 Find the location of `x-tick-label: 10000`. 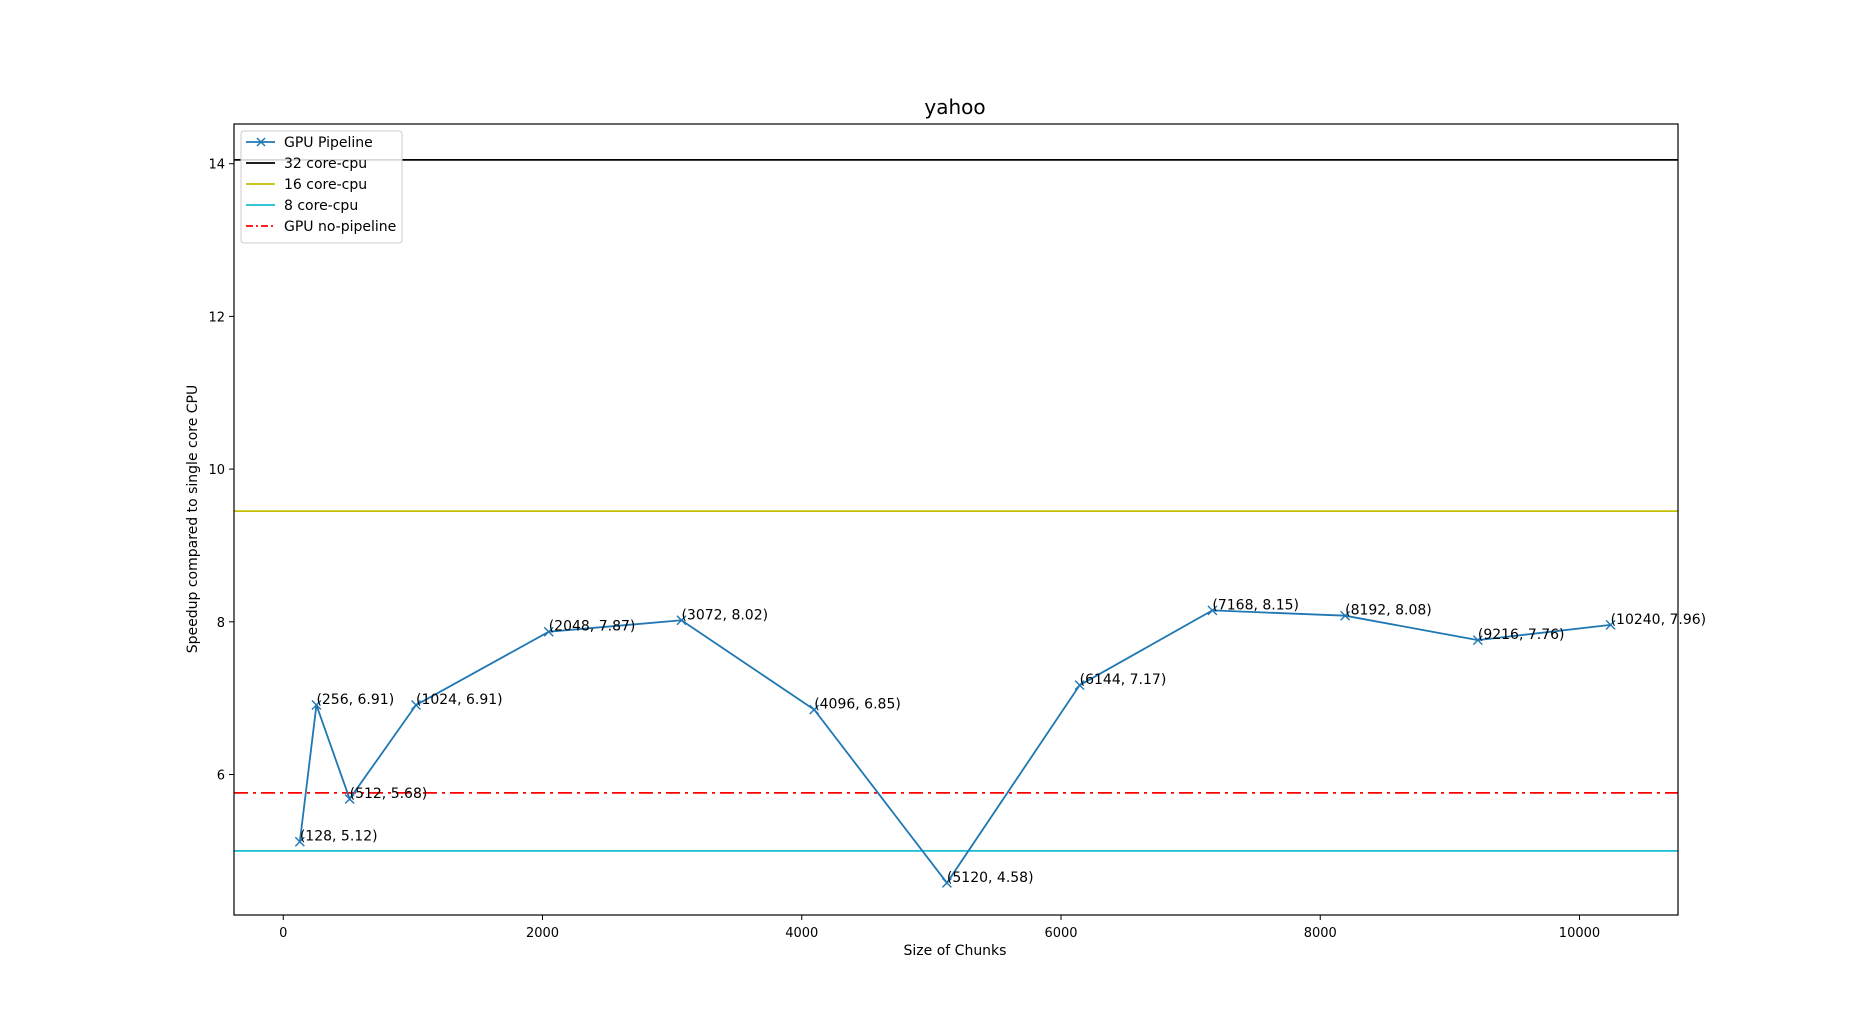

x-tick-label: 10000 is located at coordinates (1579, 933).